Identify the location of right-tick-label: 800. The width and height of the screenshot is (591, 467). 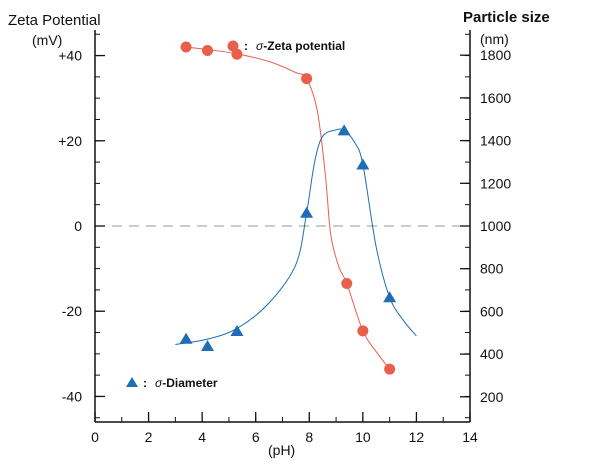
(492, 269).